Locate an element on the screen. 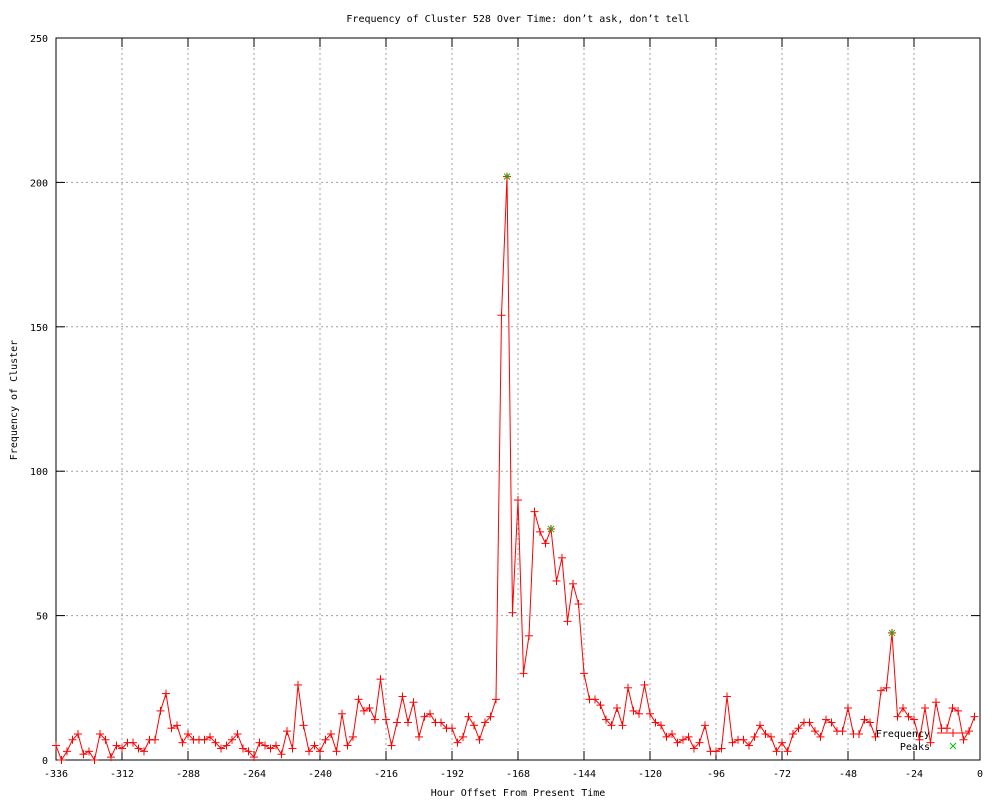  x-tick-label: -96 is located at coordinates (716, 774).